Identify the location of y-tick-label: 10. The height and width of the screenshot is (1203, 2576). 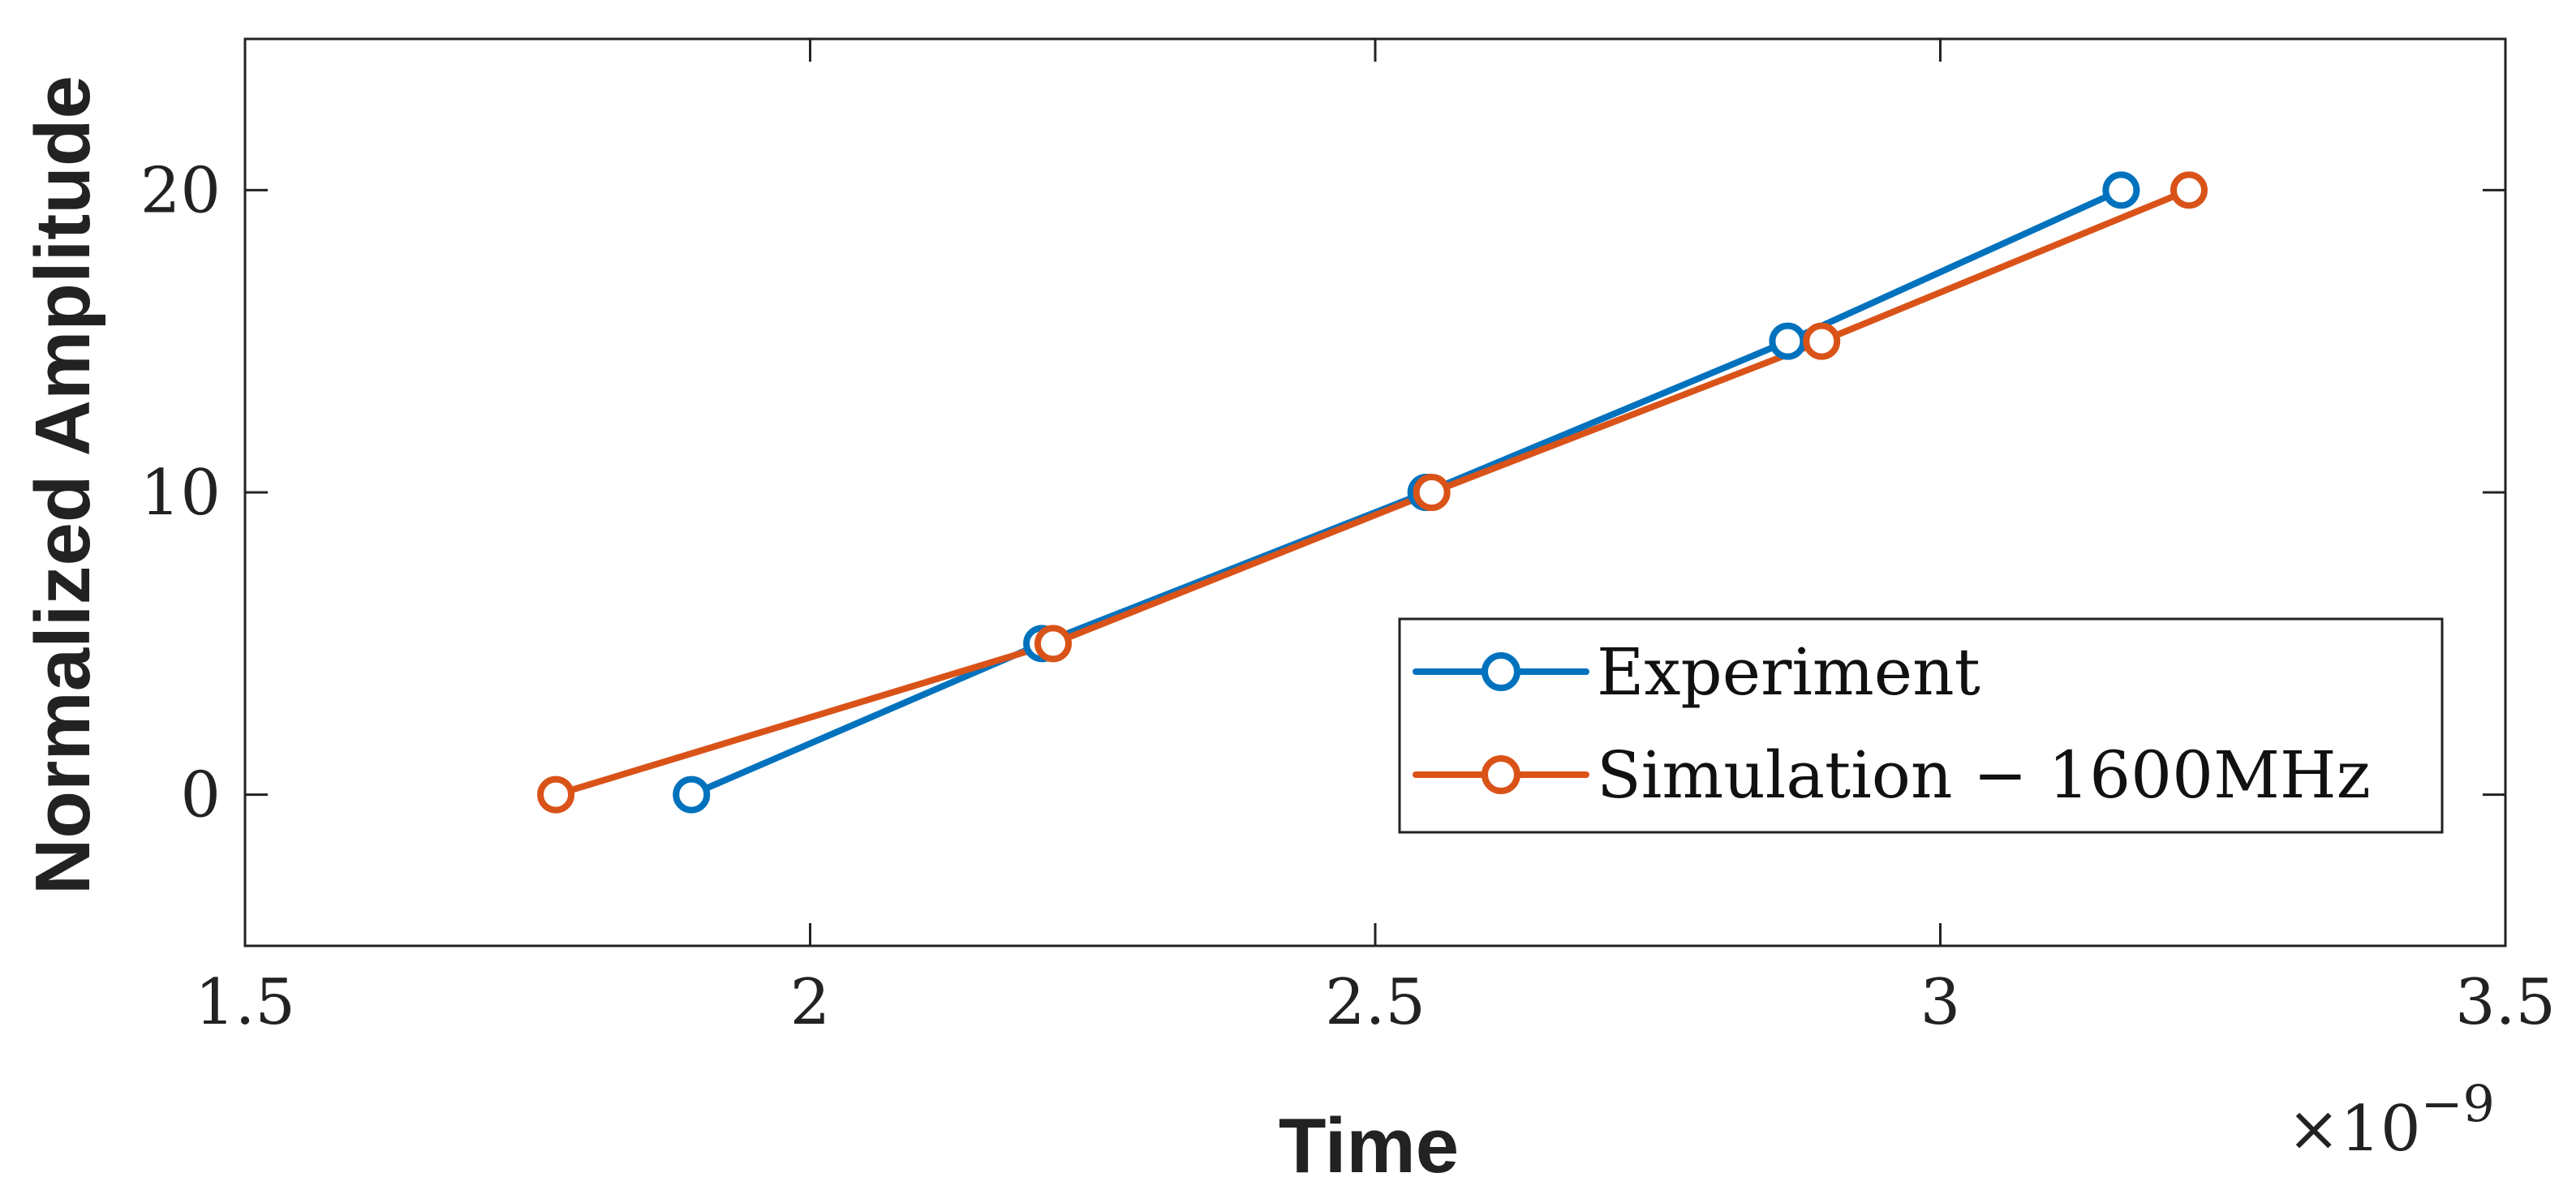
(180, 493).